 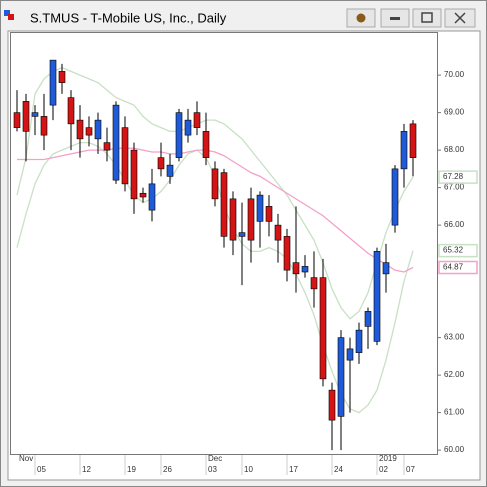 I want to click on y-tick-label: 63.00, so click(x=454, y=337).